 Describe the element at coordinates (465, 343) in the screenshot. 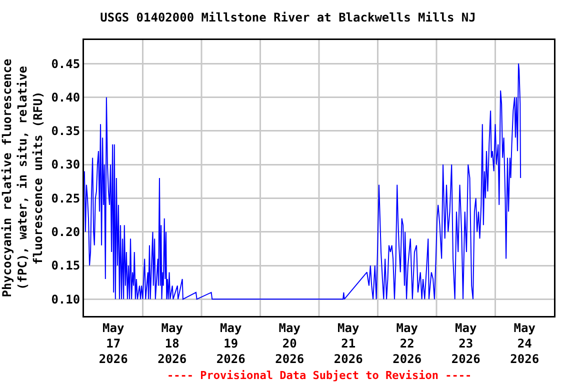

I see `x-tick-label: May 23 2026` at that location.